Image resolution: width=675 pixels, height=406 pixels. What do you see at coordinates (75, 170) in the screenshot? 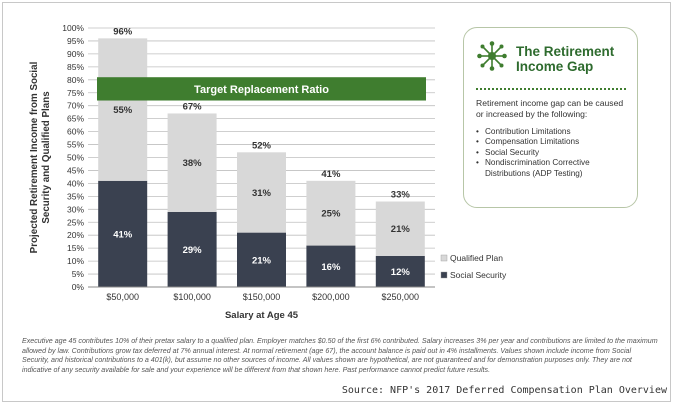
I see `y-tick-label: 45%` at bounding box center [75, 170].